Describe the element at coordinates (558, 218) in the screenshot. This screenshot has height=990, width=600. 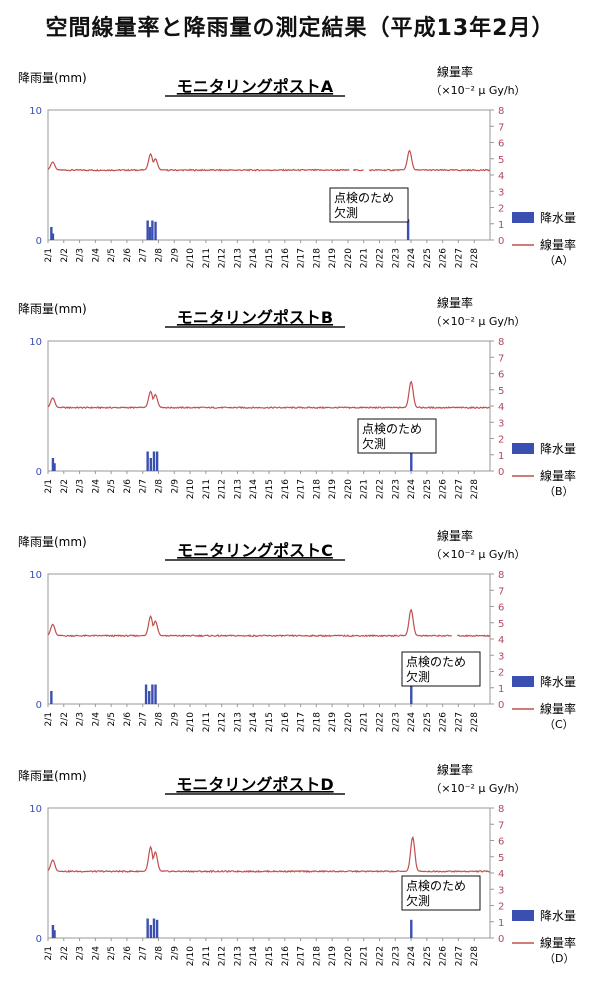
I see `legend-rain-label: 降水量` at that location.